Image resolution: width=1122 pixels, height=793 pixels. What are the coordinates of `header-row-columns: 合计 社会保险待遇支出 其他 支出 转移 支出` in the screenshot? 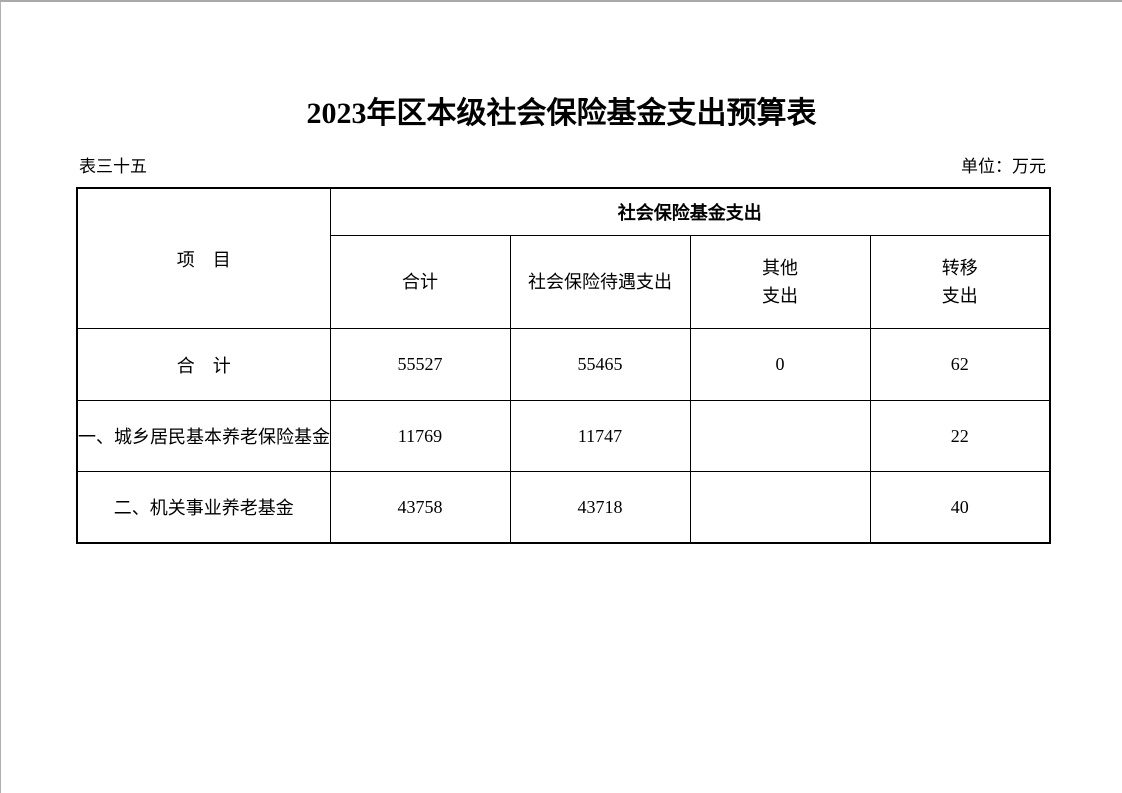 It's located at (564, 282).